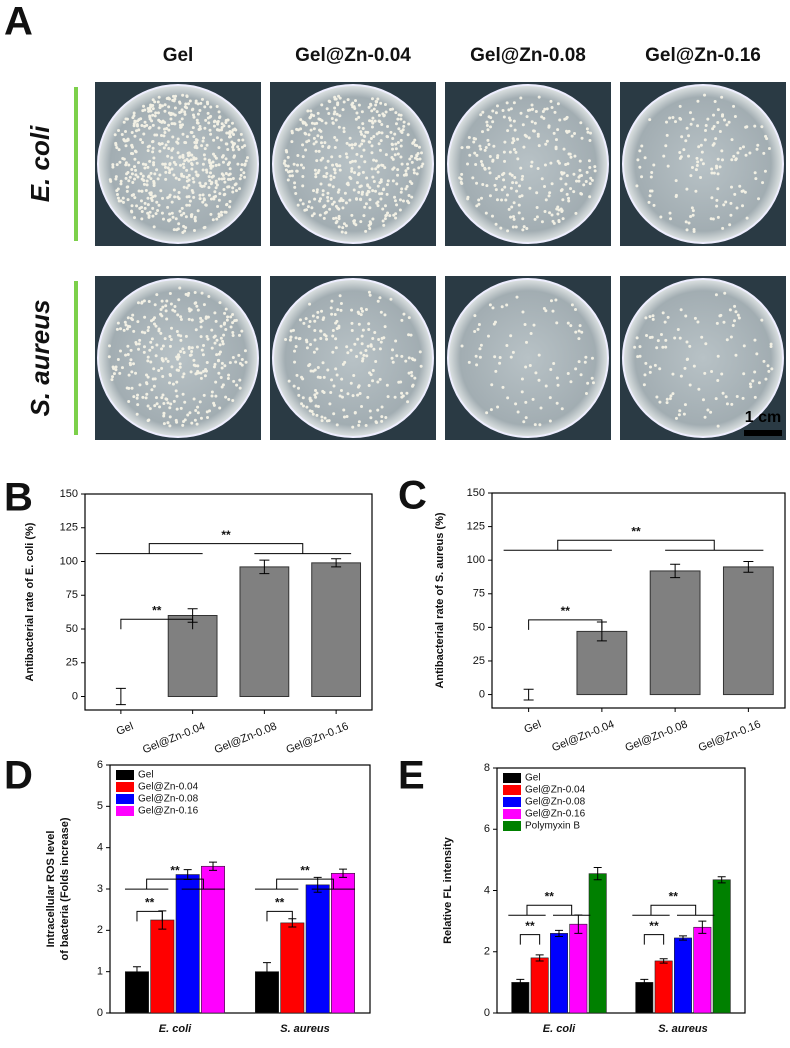 The height and width of the screenshot is (1048, 790). I want to click on sig-bracket, so click(305, 884).